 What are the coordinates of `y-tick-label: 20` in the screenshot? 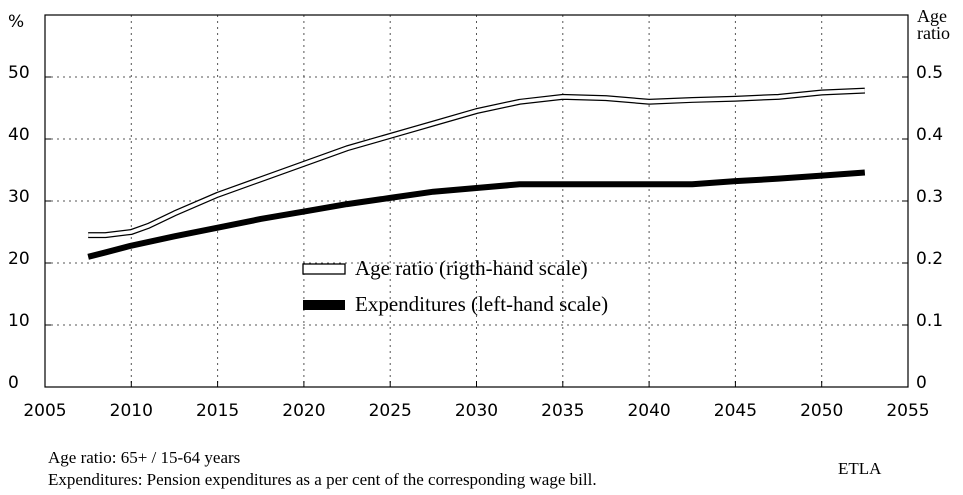 It's located at (19, 259).